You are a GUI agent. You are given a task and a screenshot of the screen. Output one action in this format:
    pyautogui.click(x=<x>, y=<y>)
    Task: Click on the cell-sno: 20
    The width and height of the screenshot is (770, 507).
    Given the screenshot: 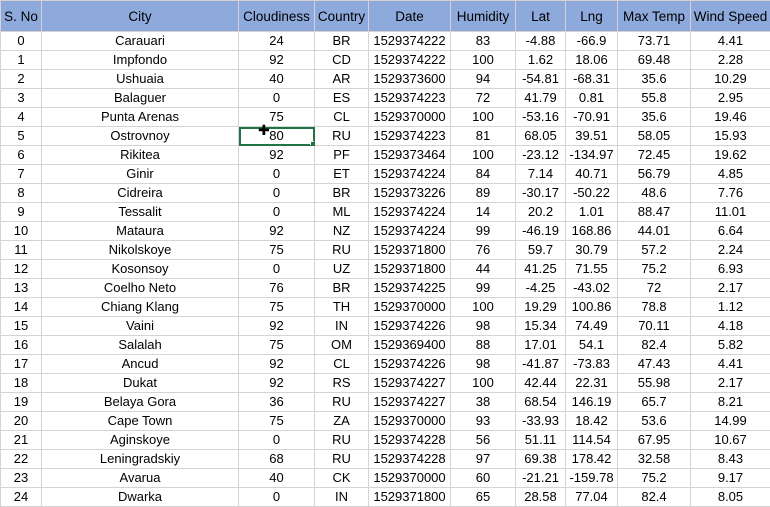 What is the action you would take?
    pyautogui.click(x=21, y=421)
    